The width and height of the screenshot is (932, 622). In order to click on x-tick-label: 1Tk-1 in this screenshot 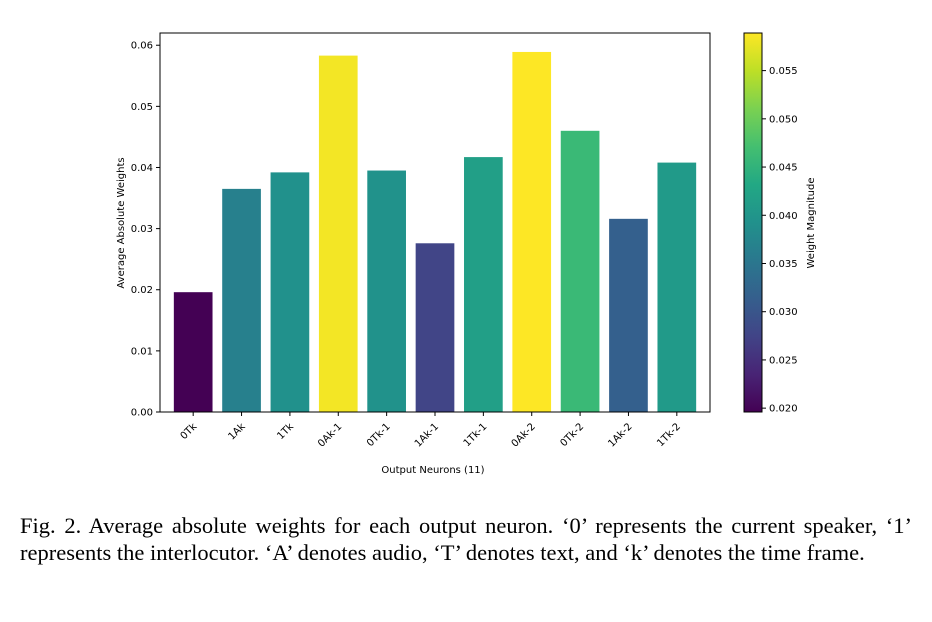, I will do `click(476, 435)`.